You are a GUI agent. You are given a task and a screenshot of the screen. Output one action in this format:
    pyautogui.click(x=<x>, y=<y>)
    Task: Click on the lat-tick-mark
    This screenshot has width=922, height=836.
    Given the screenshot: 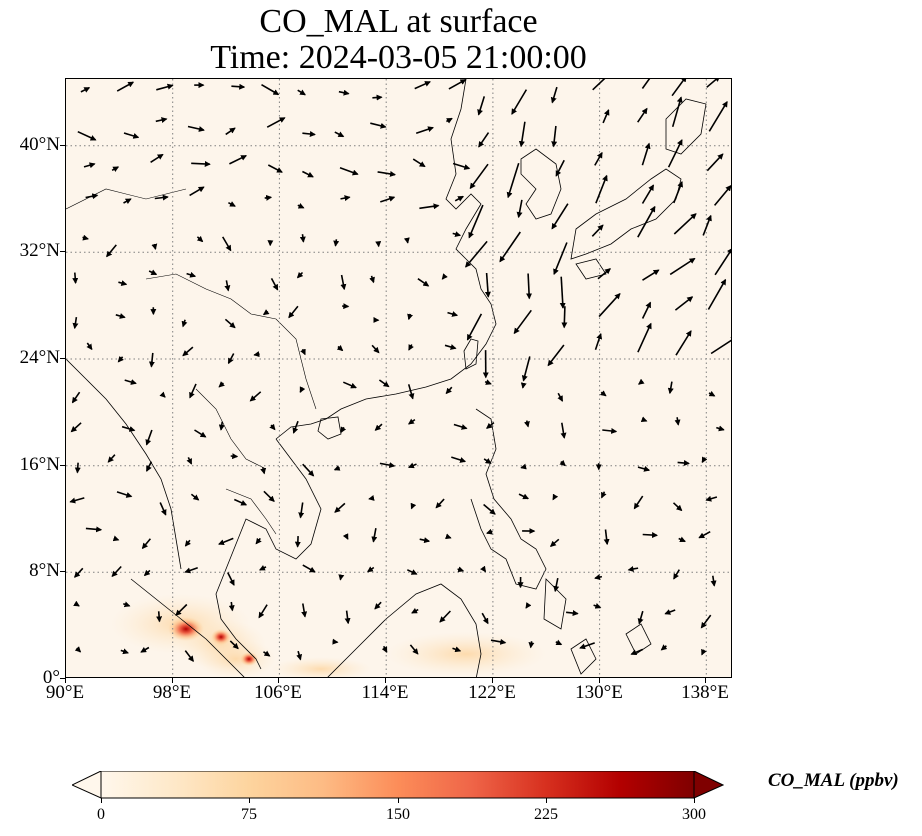 What is the action you would take?
    pyautogui.click(x=62, y=465)
    